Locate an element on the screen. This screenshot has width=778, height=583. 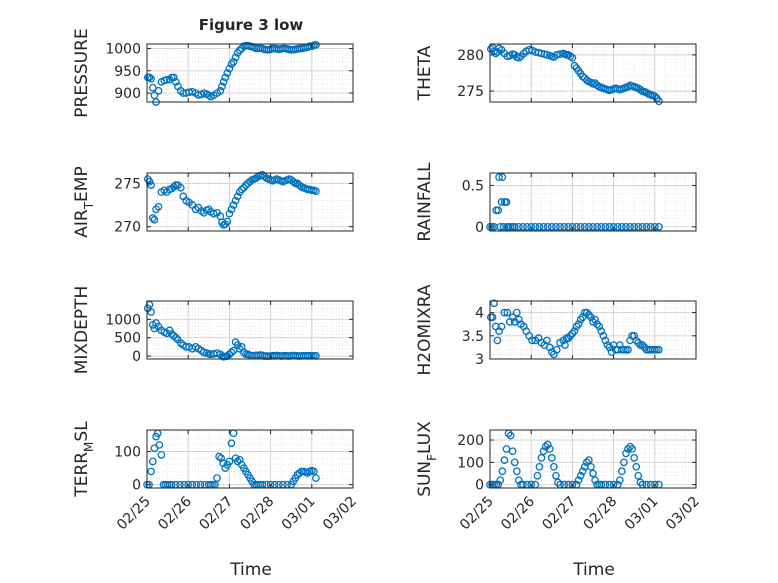
y-tick-label: 275 is located at coordinates (127, 184).